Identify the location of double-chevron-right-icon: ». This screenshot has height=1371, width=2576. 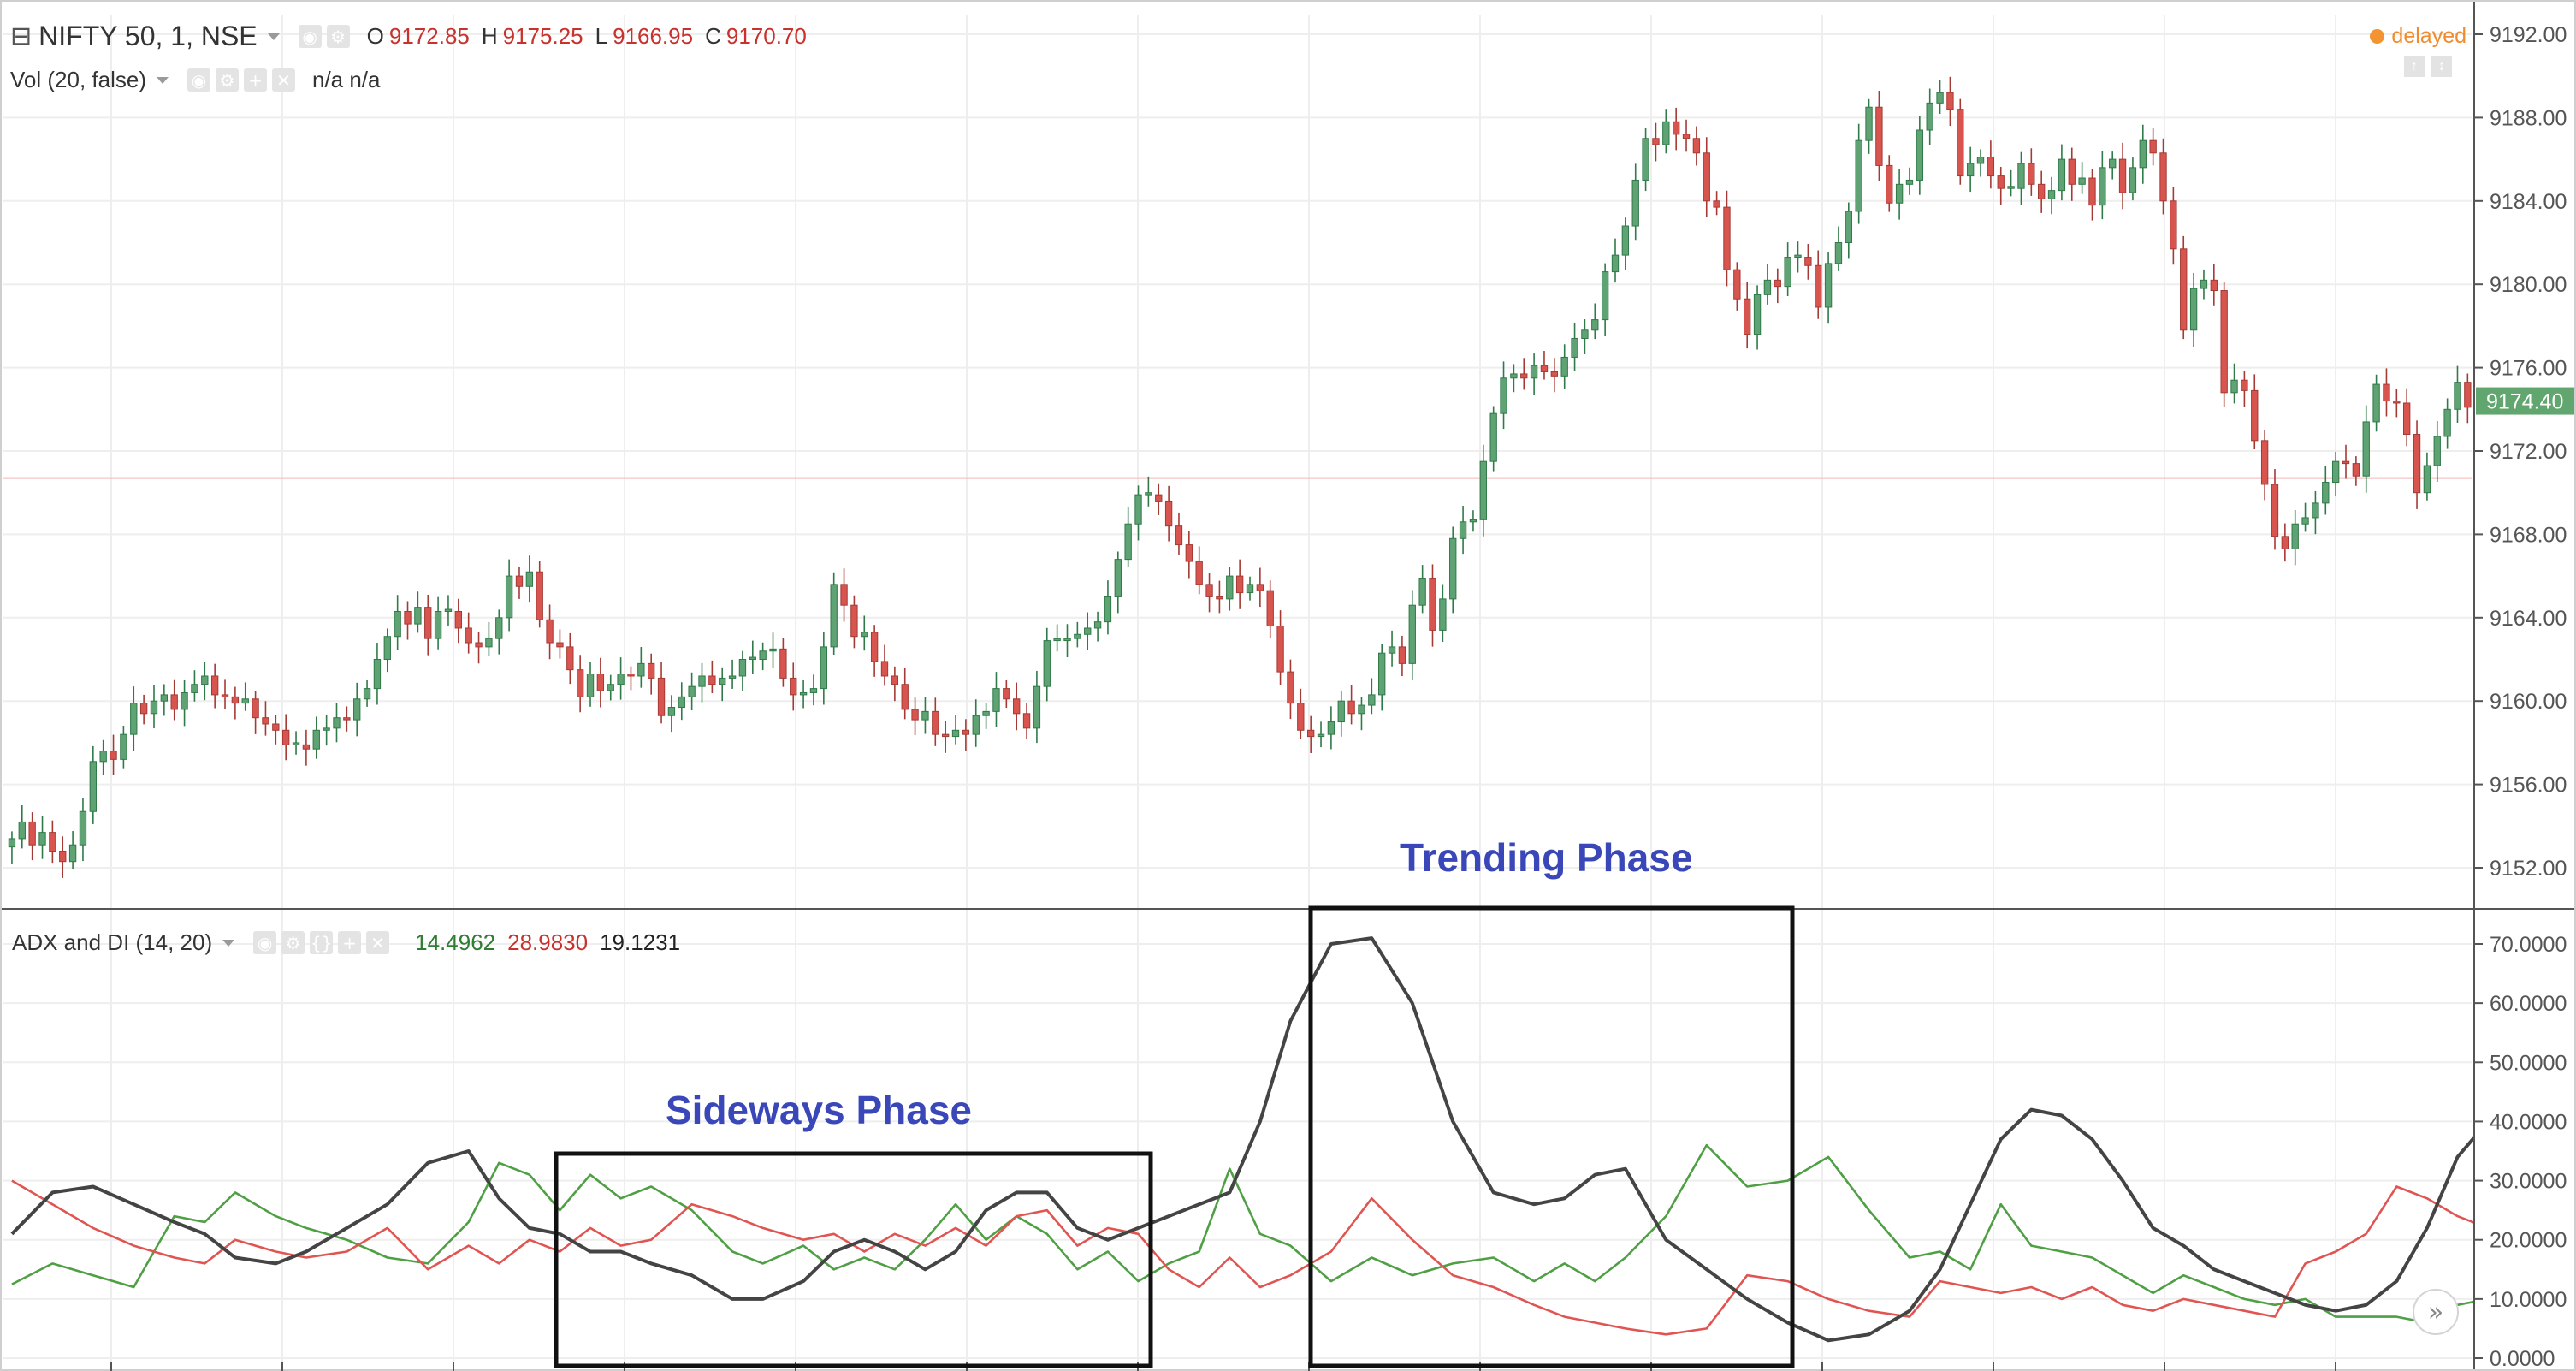
(2436, 1312).